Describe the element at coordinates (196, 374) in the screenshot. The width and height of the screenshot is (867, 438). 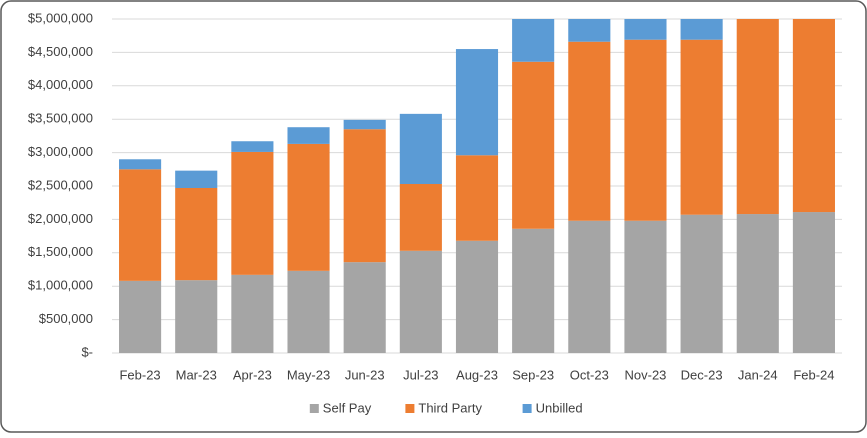
I see `x-tick-label: Mar-23` at that location.